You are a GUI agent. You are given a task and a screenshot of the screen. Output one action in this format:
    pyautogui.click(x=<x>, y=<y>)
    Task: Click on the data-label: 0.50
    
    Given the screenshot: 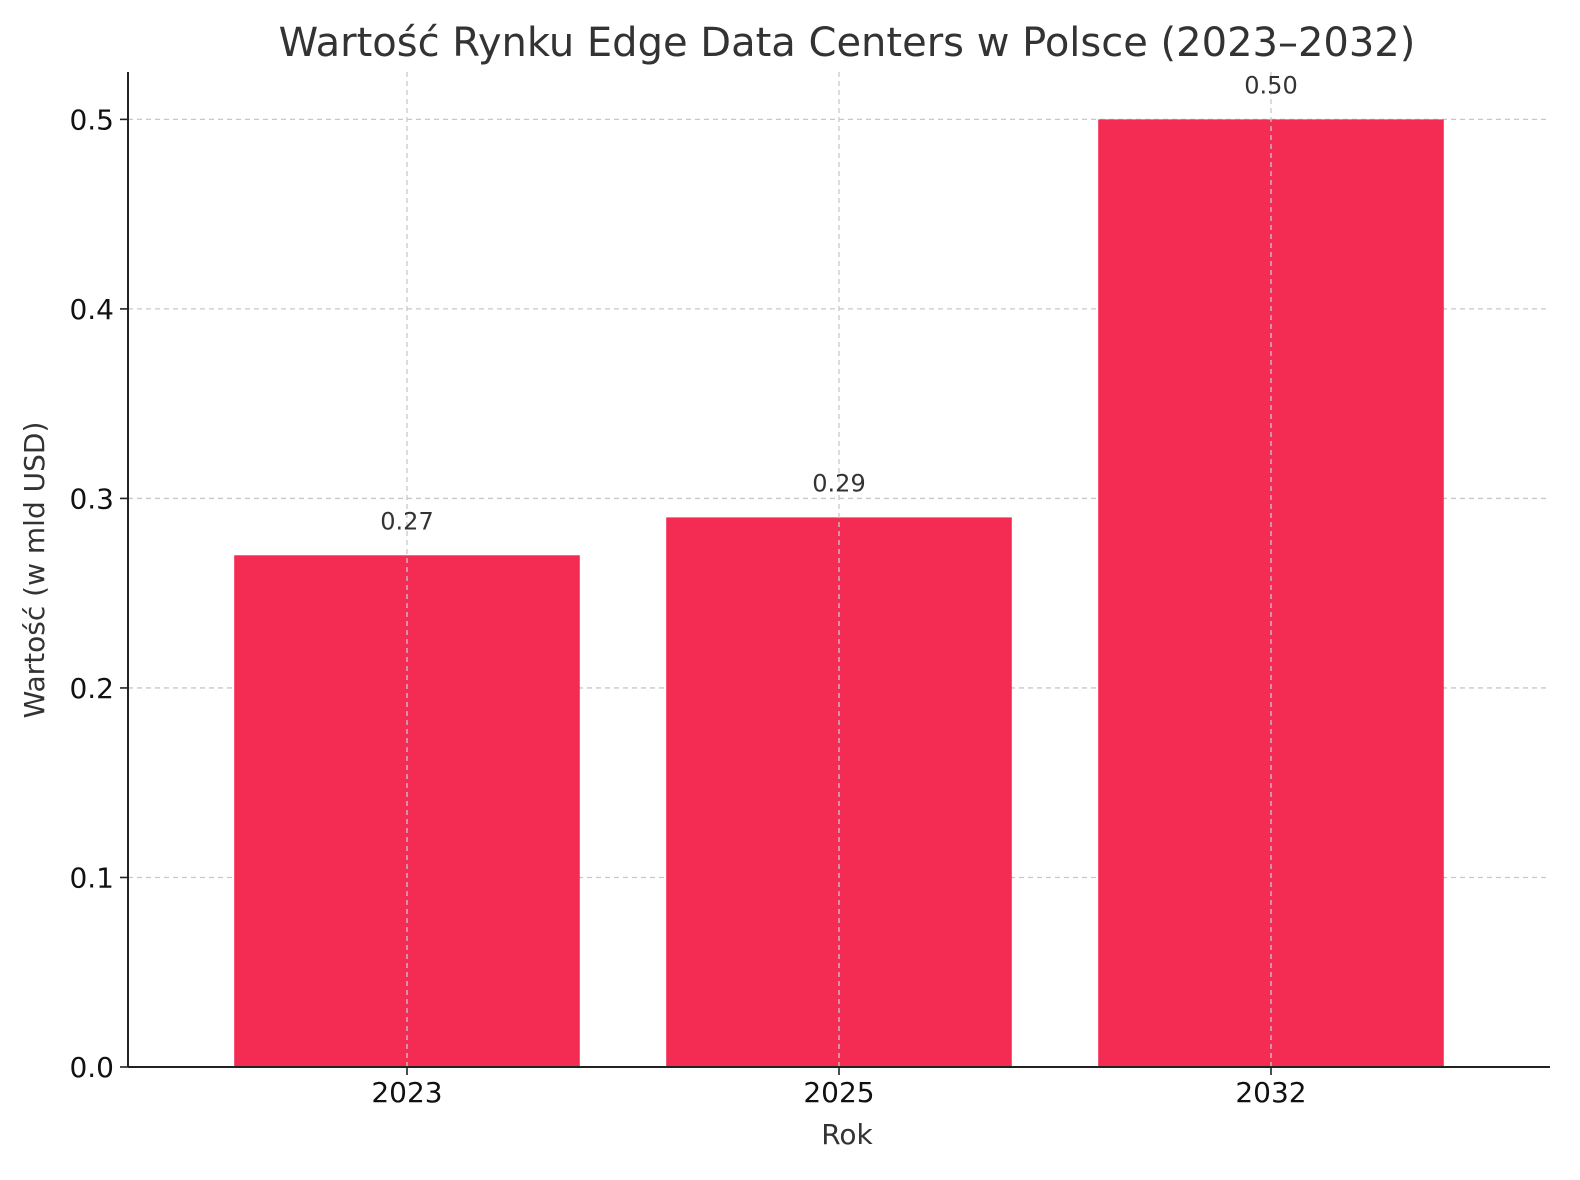 What is the action you would take?
    pyautogui.click(x=1270, y=85)
    